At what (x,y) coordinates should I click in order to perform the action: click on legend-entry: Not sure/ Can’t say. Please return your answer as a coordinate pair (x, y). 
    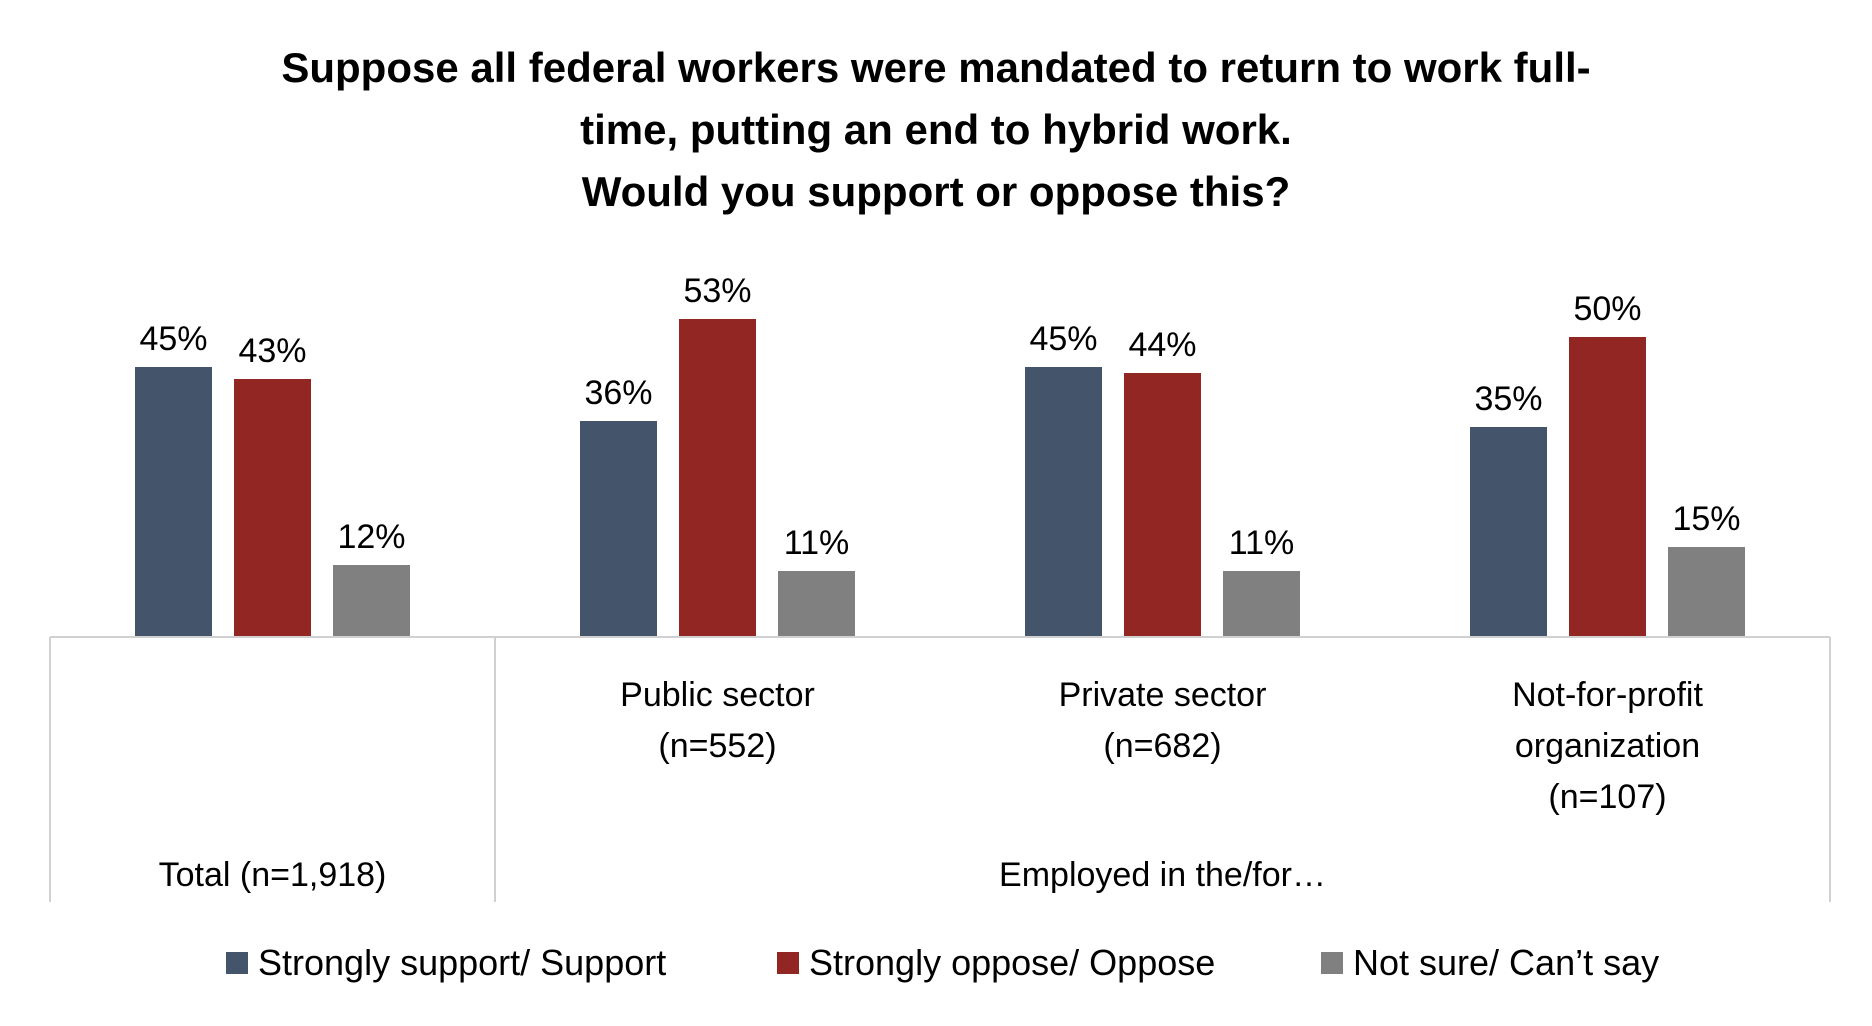
    Looking at the image, I should click on (1506, 962).